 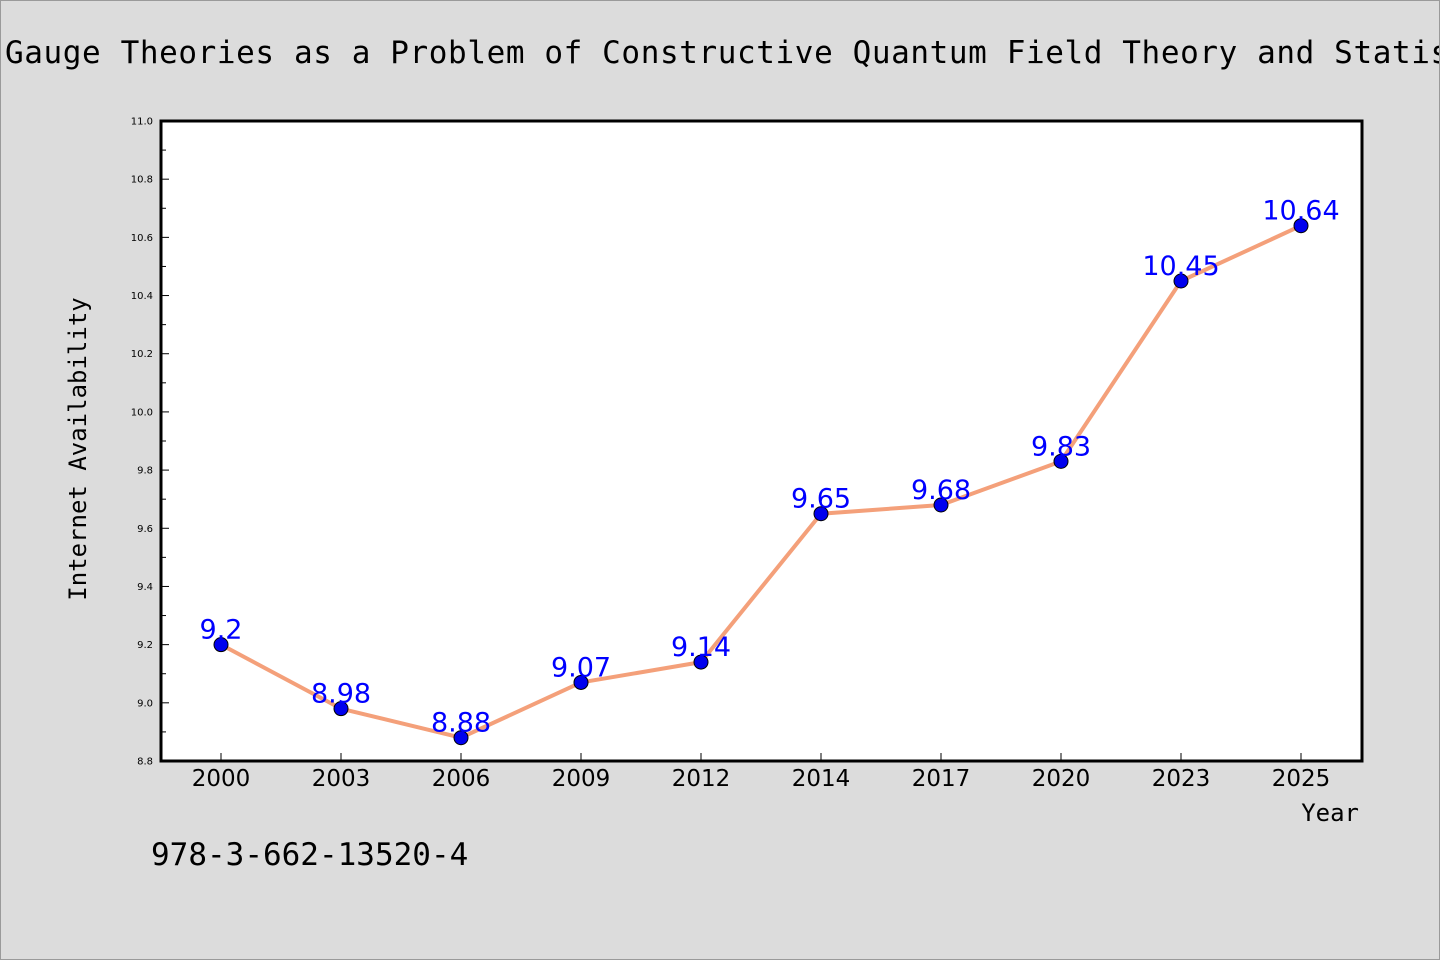 What do you see at coordinates (941, 490) in the screenshot?
I see `data-label: 9.68` at bounding box center [941, 490].